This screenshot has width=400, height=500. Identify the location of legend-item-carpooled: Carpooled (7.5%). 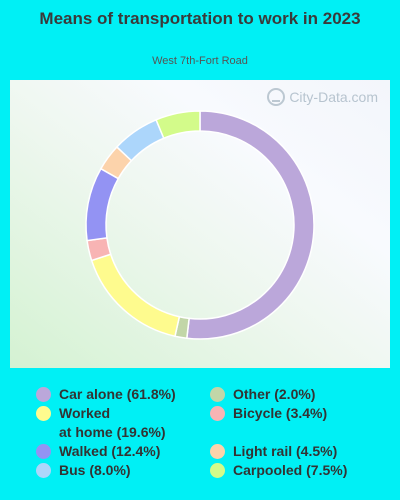
(278, 470).